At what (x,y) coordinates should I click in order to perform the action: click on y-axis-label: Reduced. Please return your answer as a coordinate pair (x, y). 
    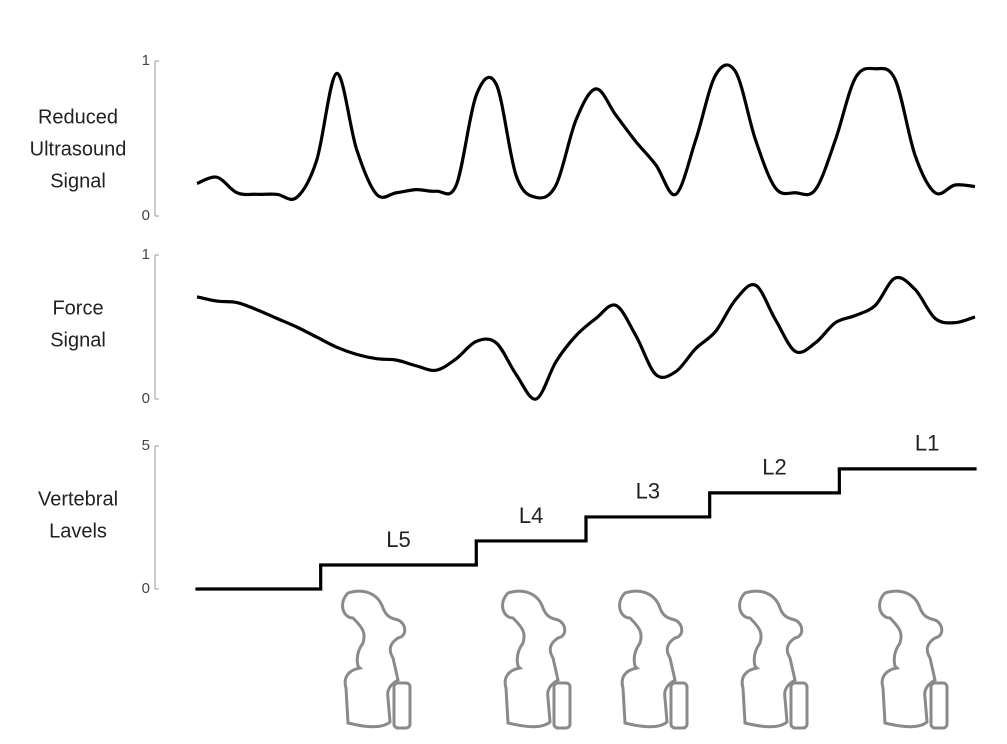
    Looking at the image, I should click on (78, 117).